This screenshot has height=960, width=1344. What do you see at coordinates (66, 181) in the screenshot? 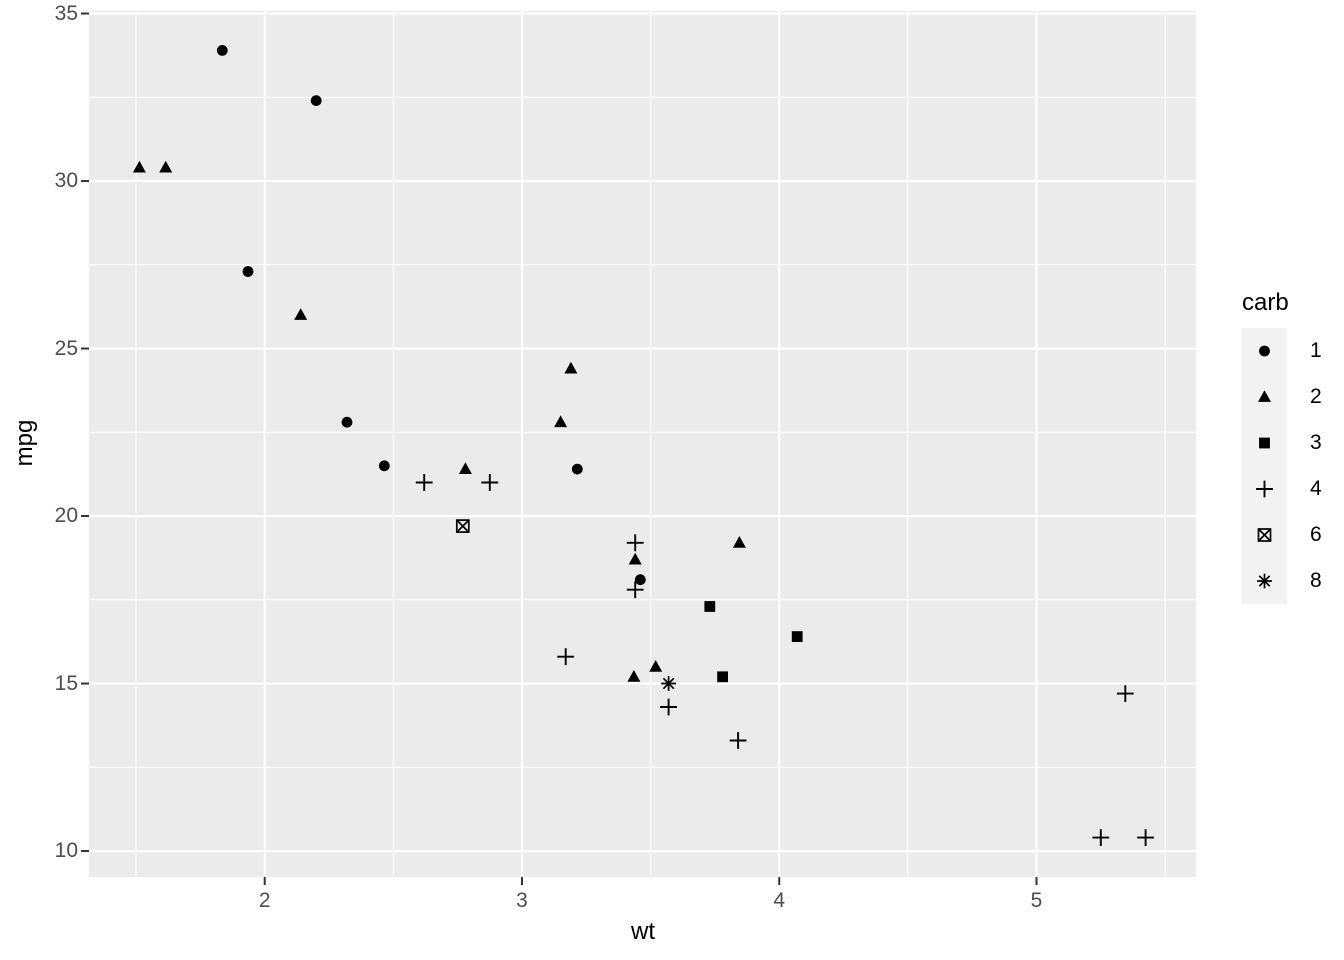
I see `y-tick-label: 30` at bounding box center [66, 181].